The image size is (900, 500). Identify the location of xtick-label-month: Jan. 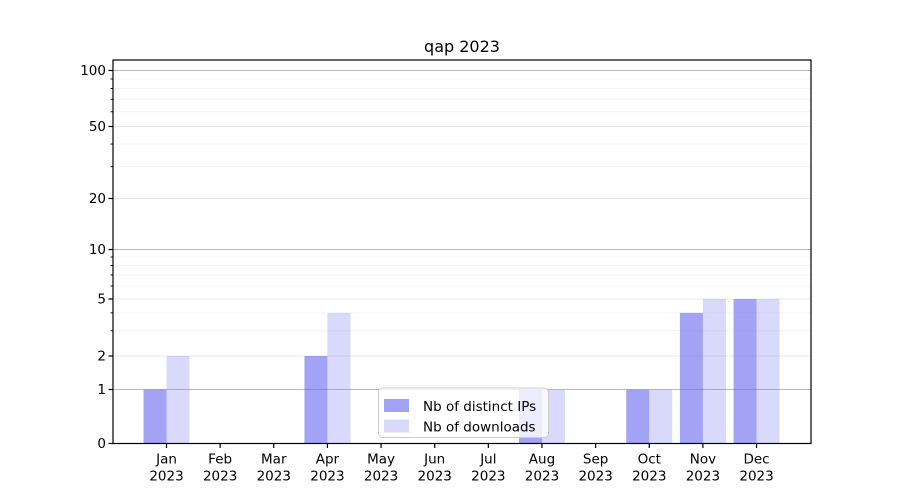
(166, 460).